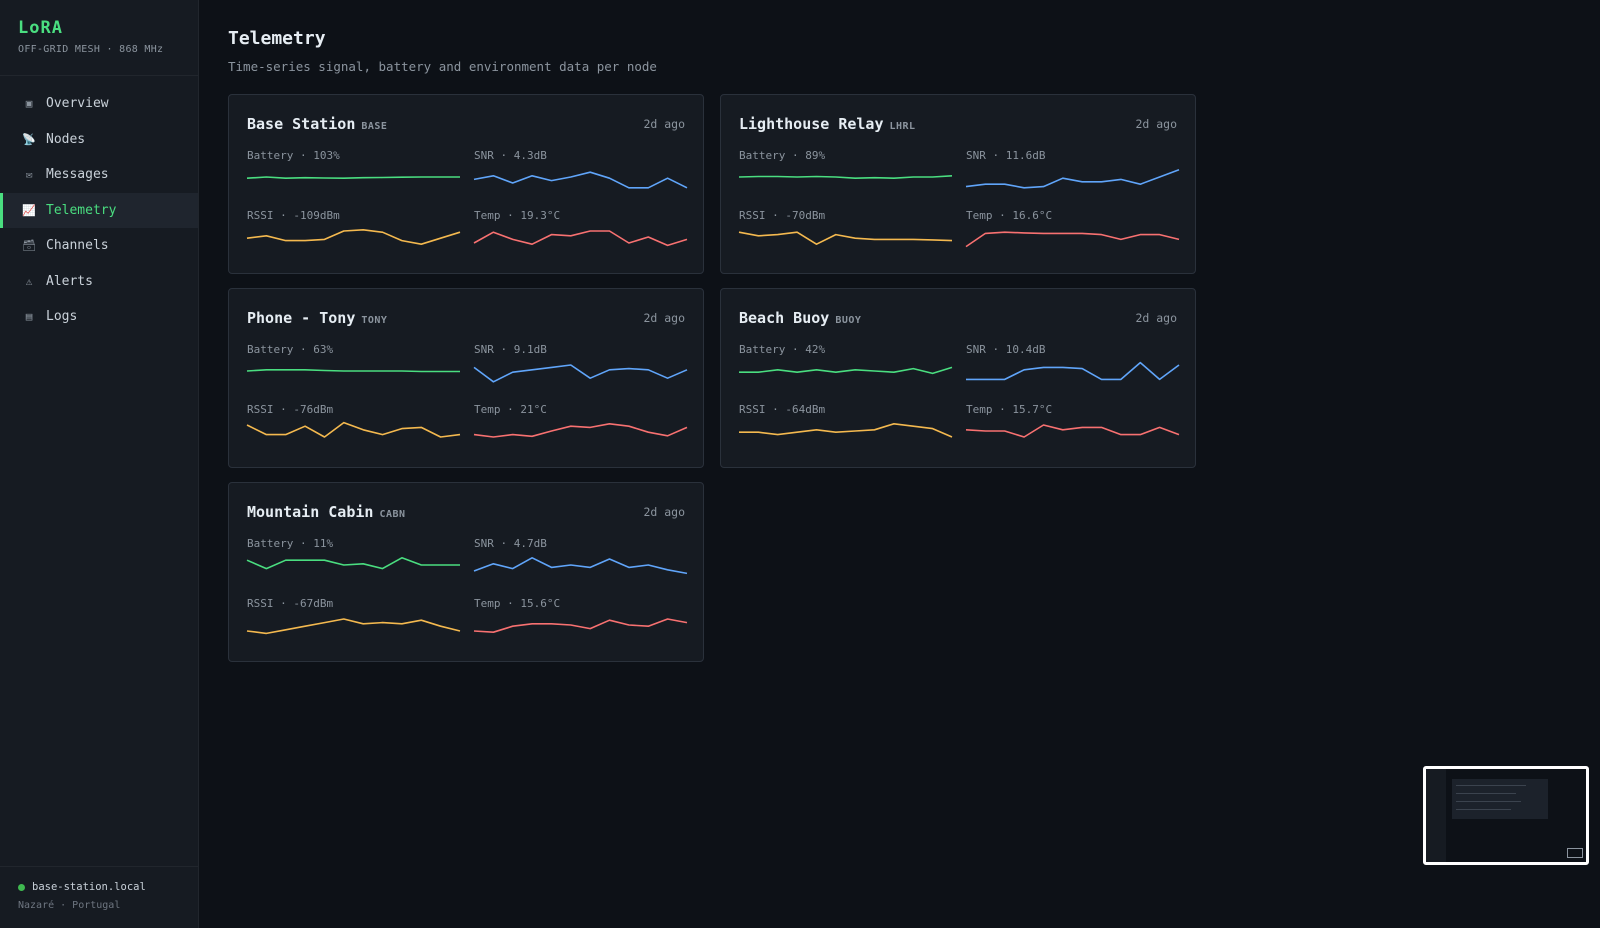 This screenshot has height=928, width=1600. Describe the element at coordinates (317, 124) in the screenshot. I see `node-name: Base Station BASE` at that location.